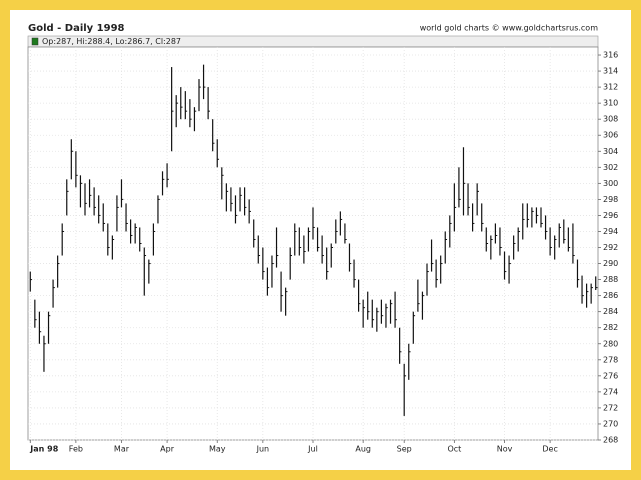 Image resolution: width=641 pixels, height=480 pixels. Describe the element at coordinates (111, 41) in the screenshot. I see `legend-text: Op:287, Hi:288.4, Lo:286.7, Cl:287` at that location.